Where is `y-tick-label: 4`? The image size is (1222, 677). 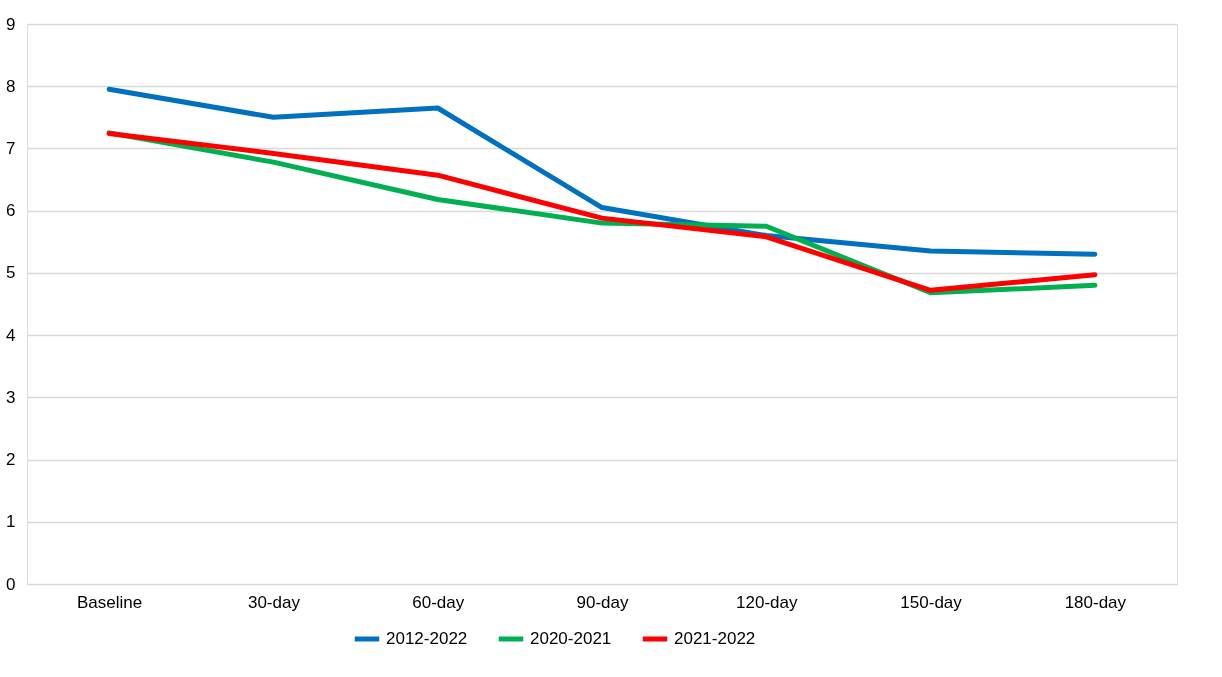
y-tick-label: 4 is located at coordinates (11, 335).